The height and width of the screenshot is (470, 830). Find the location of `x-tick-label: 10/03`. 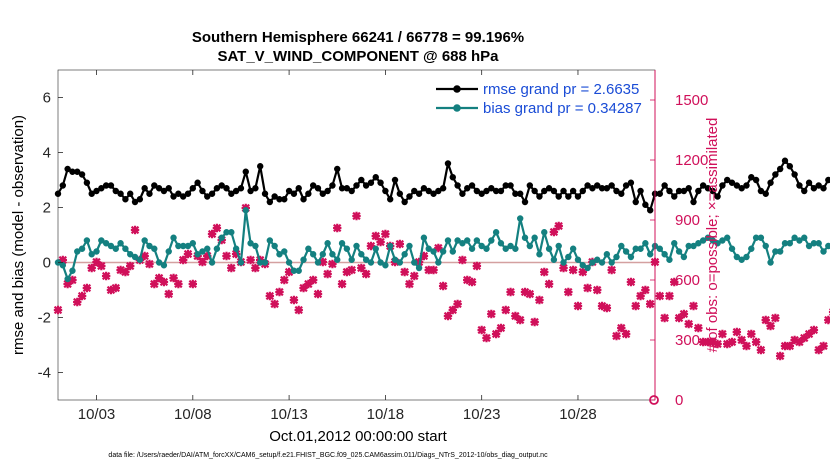

x-tick-label: 10/03 is located at coordinates (97, 414).